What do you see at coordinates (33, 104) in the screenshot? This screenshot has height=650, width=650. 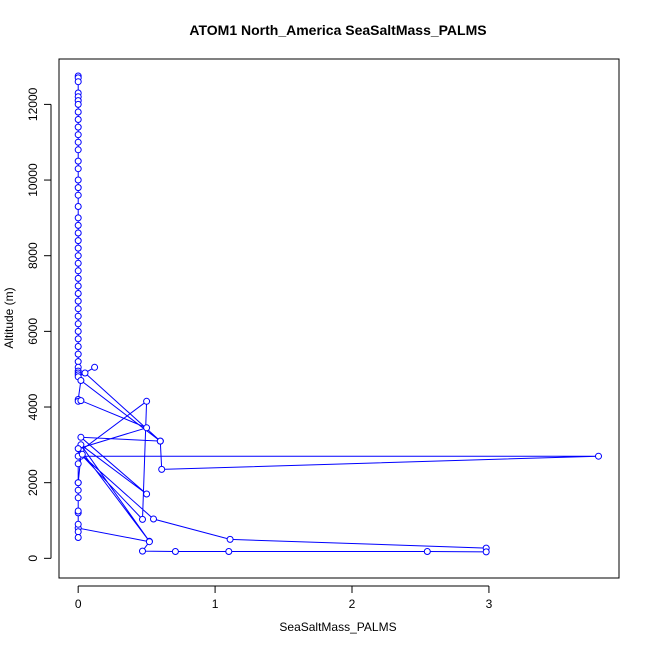 I see `y-tick-label: 12000` at bounding box center [33, 104].